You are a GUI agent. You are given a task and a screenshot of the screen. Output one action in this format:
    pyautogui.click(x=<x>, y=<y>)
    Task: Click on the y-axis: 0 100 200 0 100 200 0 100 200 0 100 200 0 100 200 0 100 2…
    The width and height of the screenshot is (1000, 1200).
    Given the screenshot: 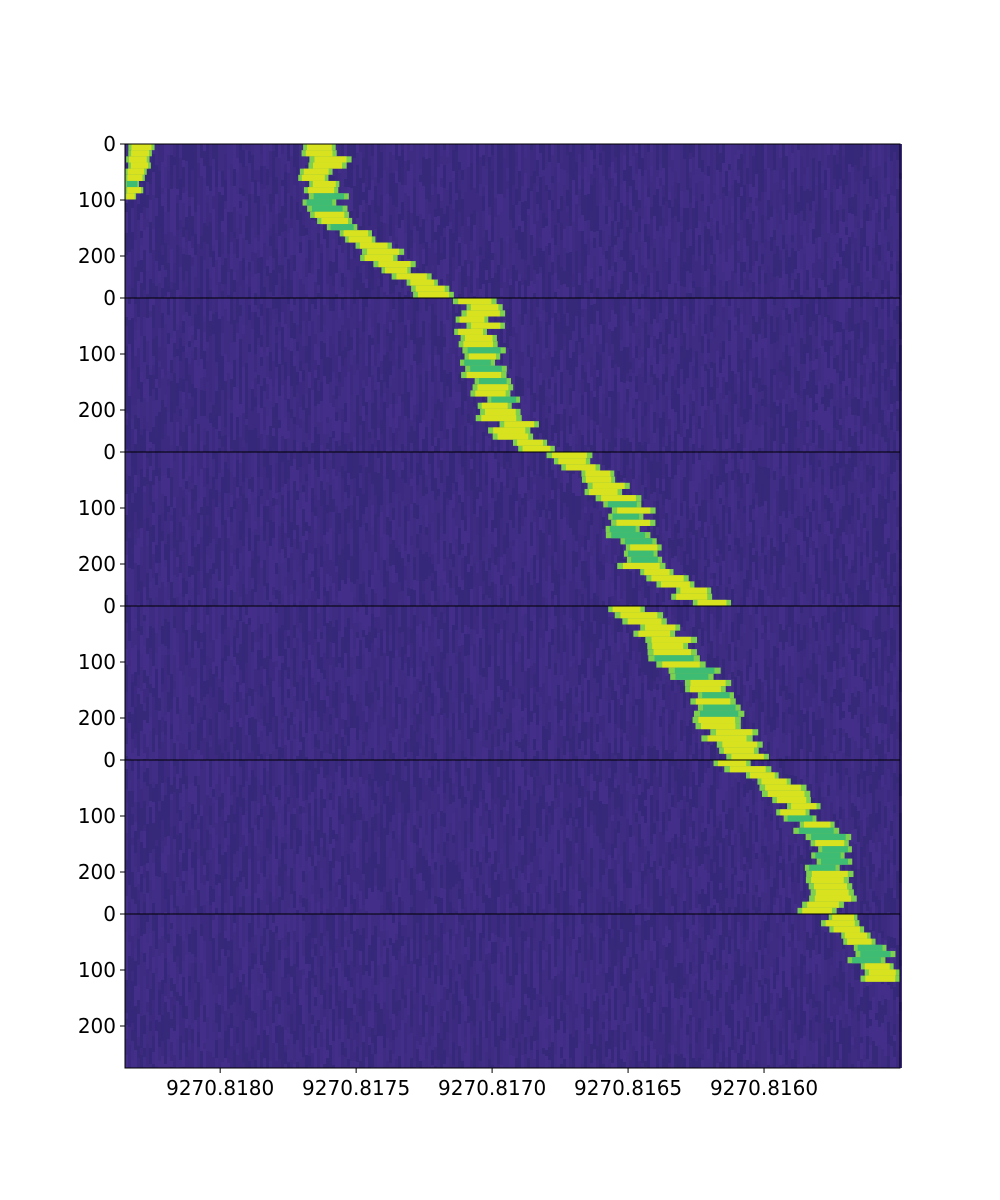 What is the action you would take?
    pyautogui.click(x=101, y=585)
    